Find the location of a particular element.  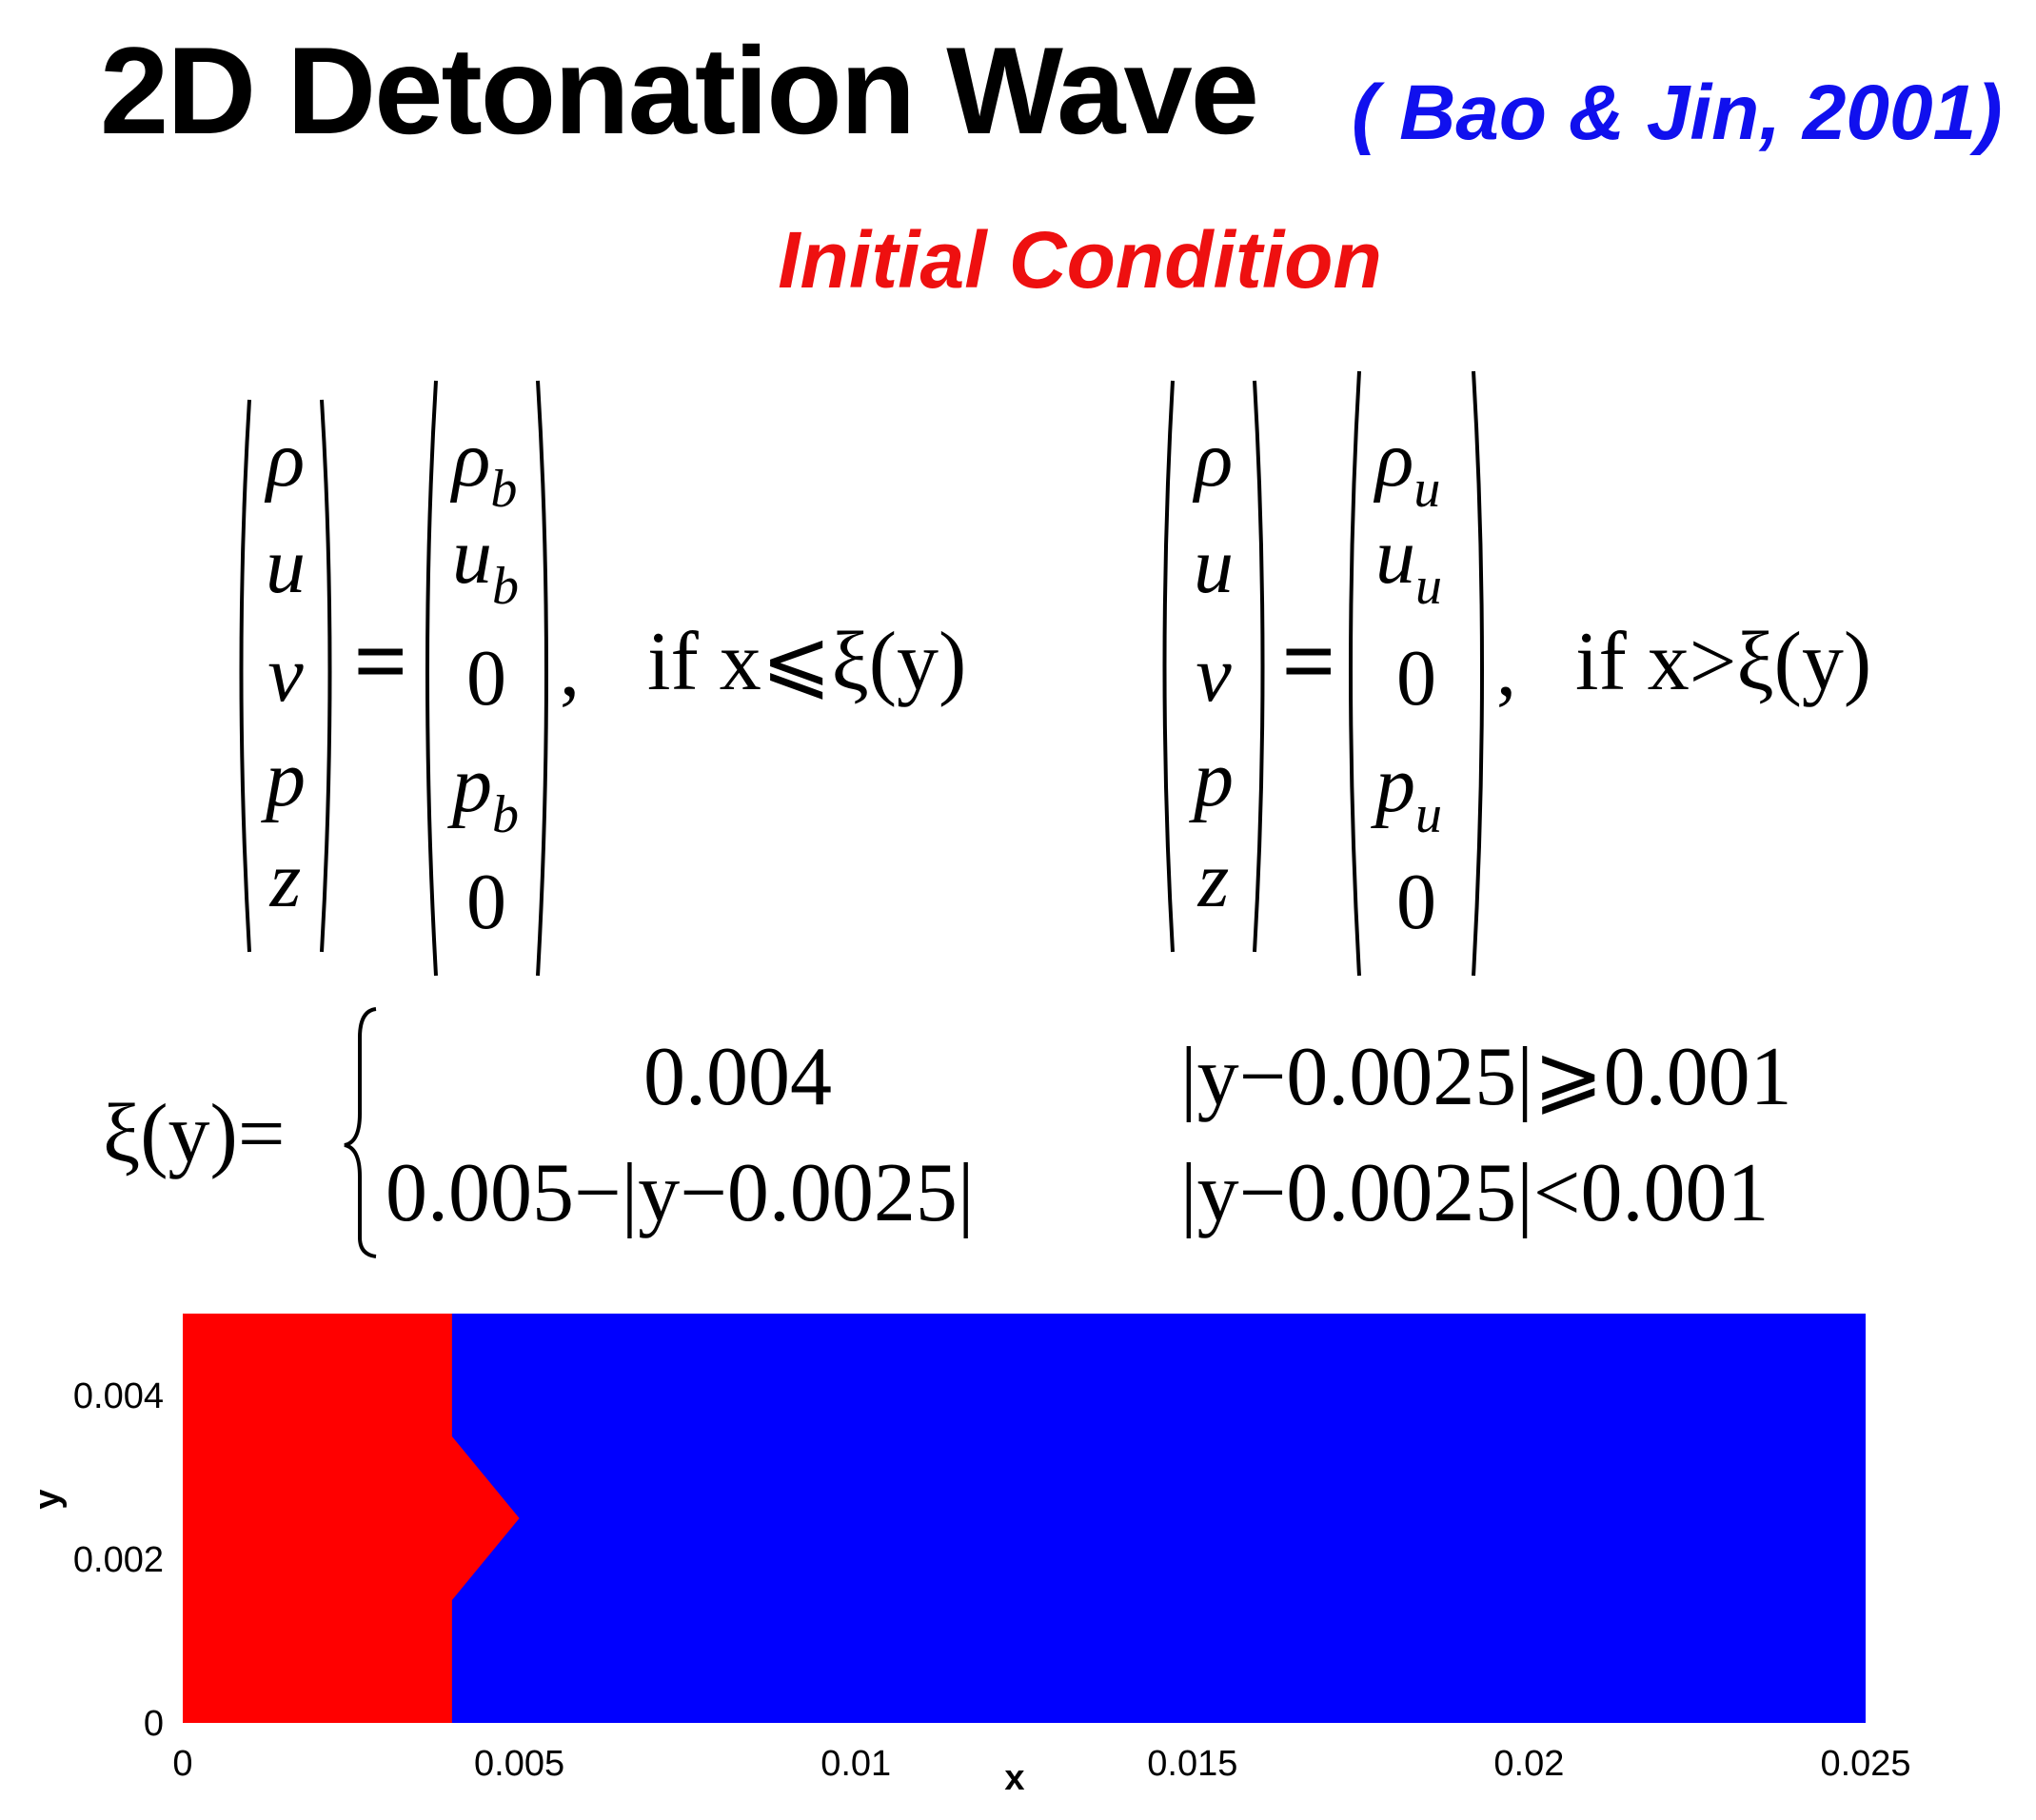

left-state-equation: ρ u v p z = ρb ub 0 pb 0 , if x⩽ξ(y) is located at coordinates (602, 678).